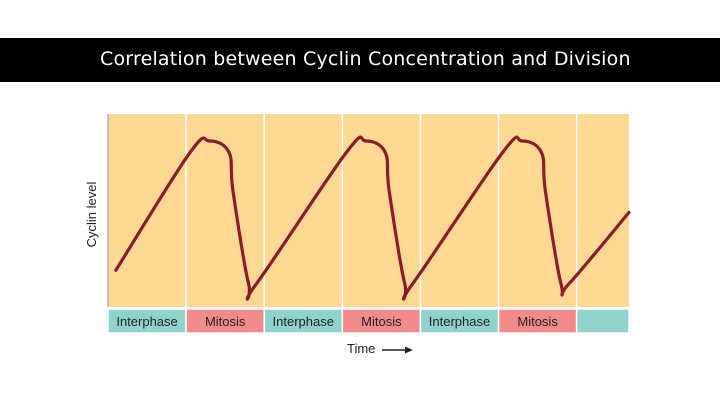  Describe the element at coordinates (91, 215) in the screenshot. I see `y-axis-label: Cyclin level` at that location.